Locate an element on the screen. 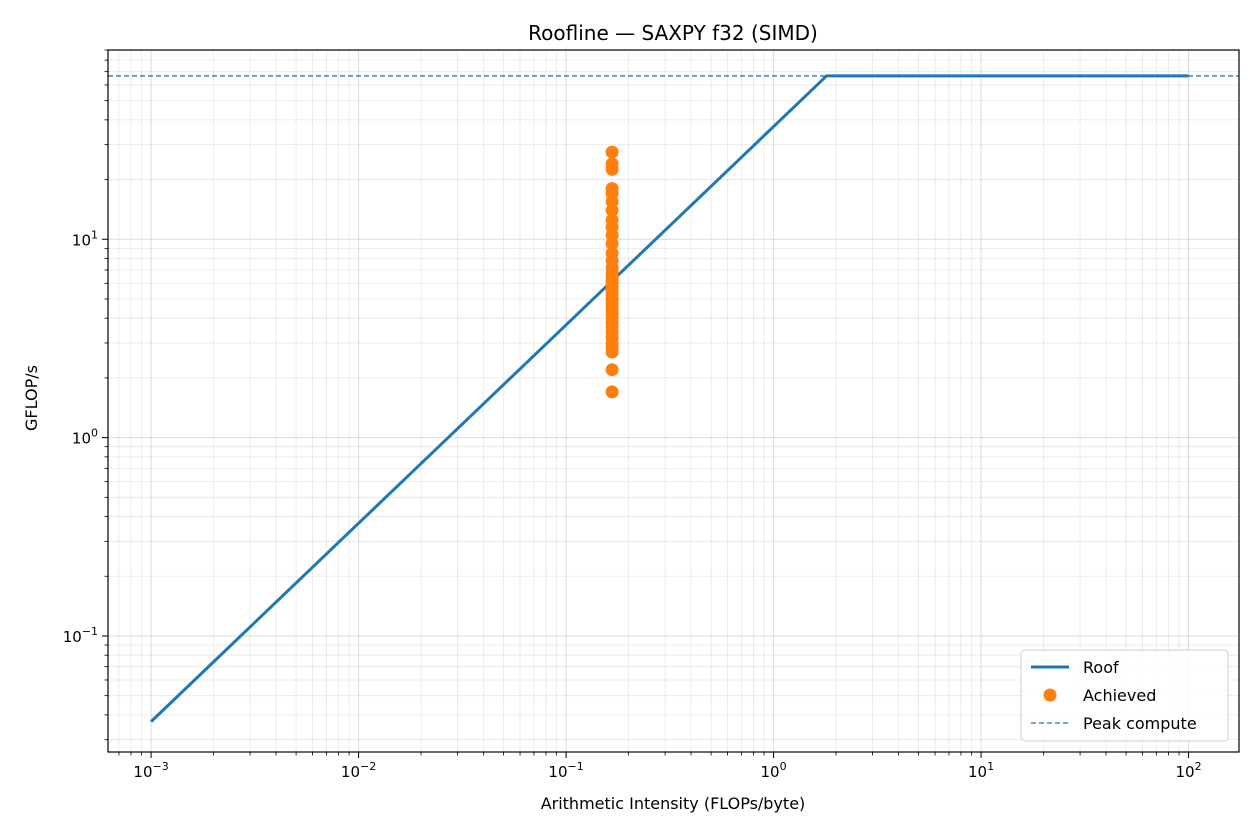  legend-label: Roof is located at coordinates (1101, 667).